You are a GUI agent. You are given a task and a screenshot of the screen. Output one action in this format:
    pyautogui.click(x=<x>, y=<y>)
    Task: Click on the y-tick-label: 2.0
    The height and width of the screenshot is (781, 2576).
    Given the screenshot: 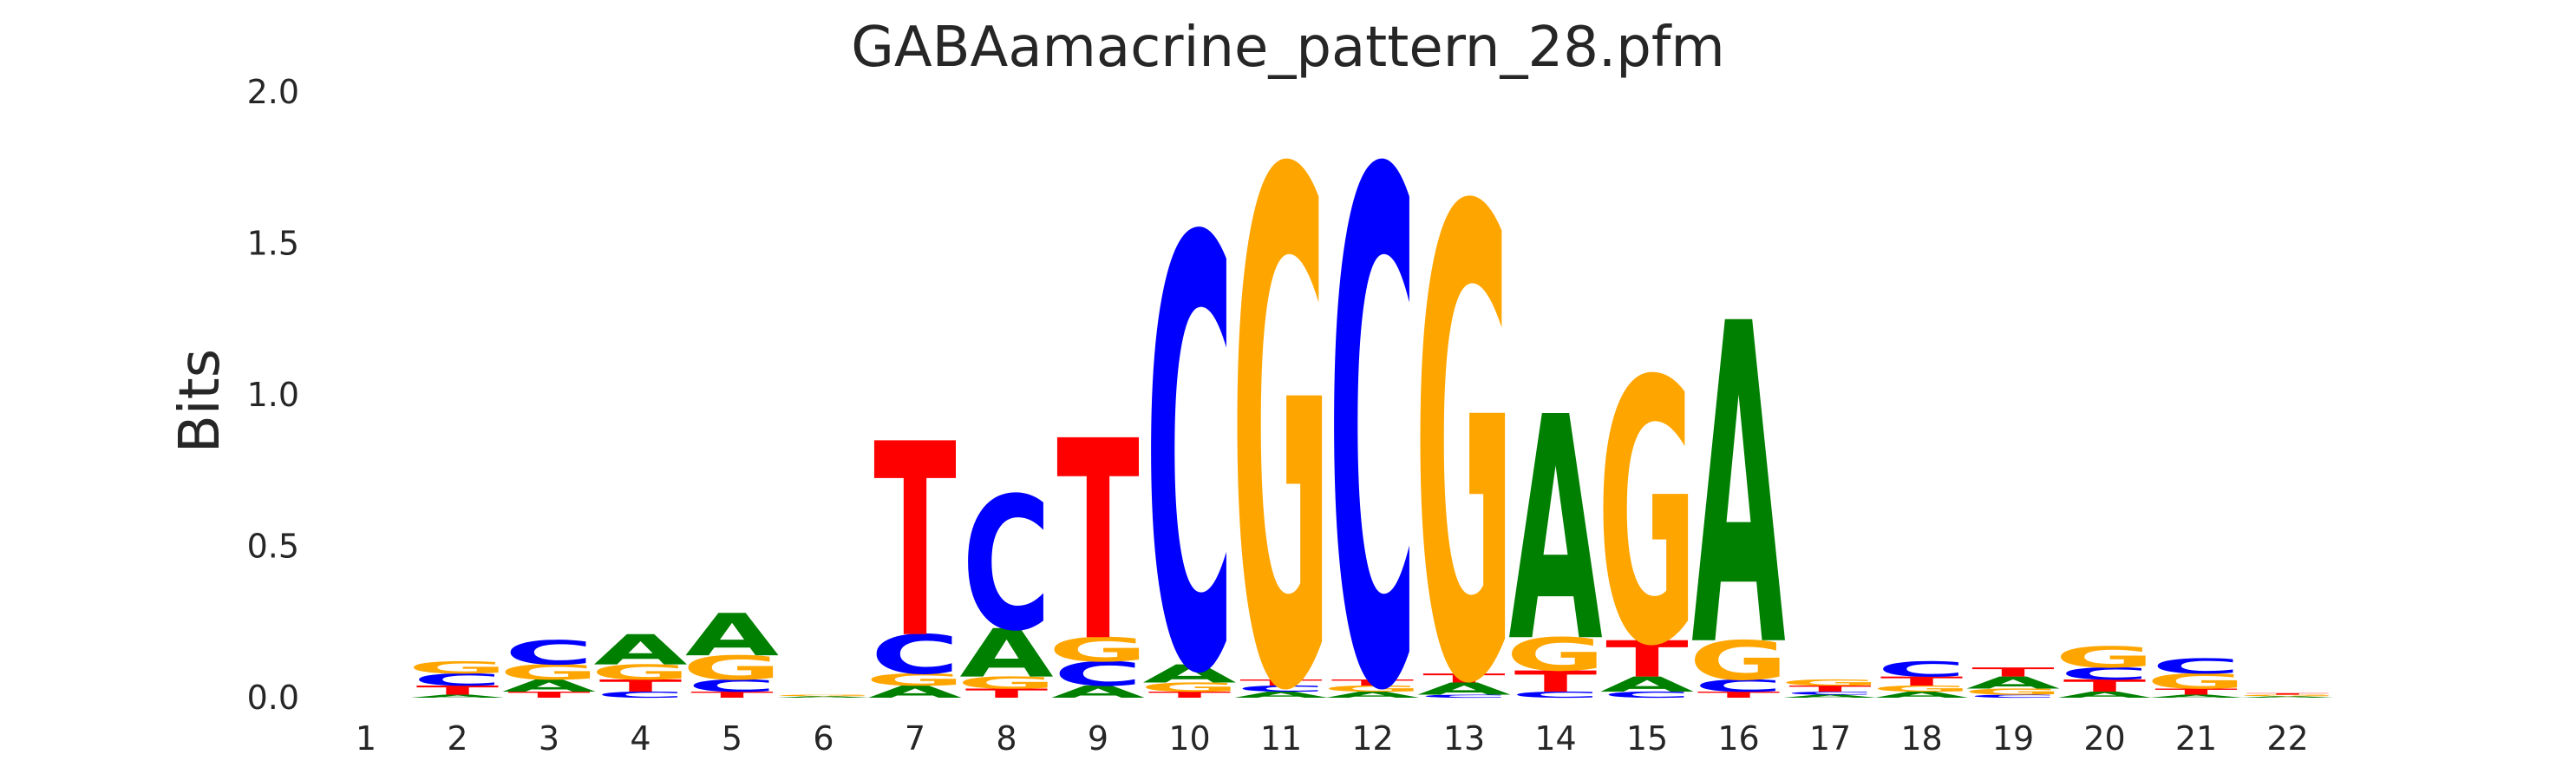 What is the action you would take?
    pyautogui.click(x=273, y=92)
    